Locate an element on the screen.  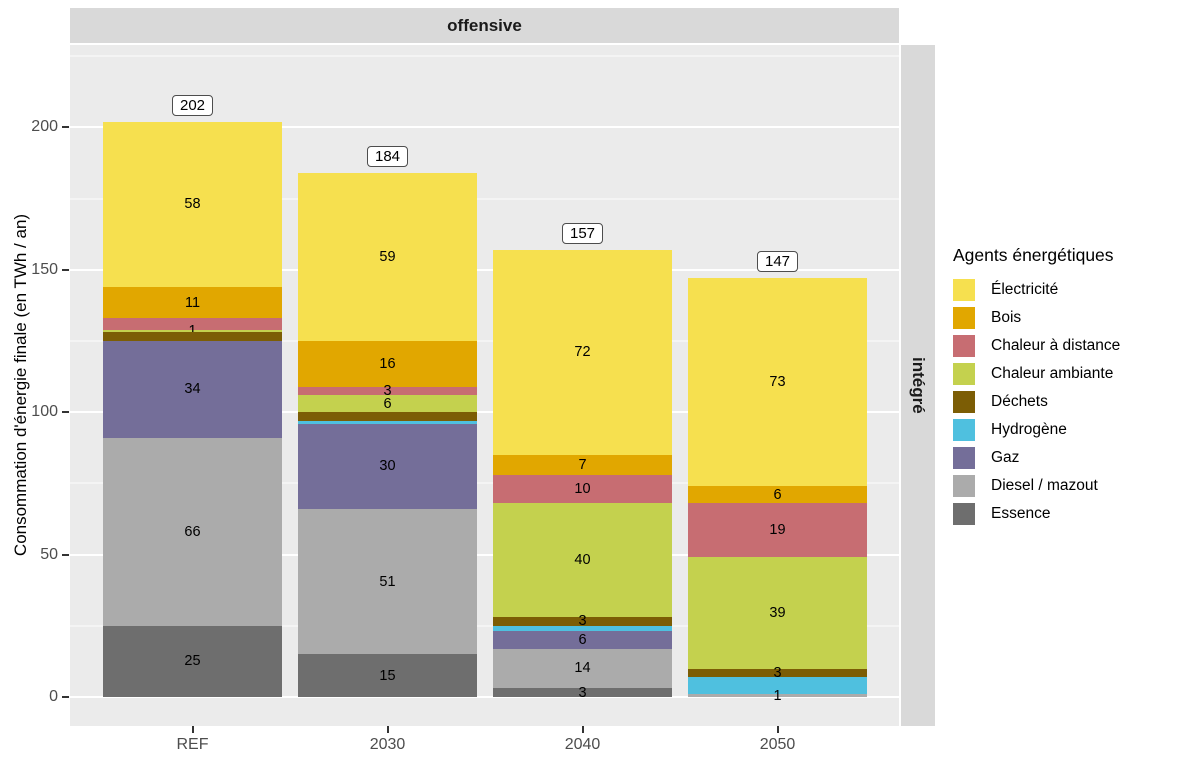
facet-strip-right: intégré is located at coordinates (918, 385).